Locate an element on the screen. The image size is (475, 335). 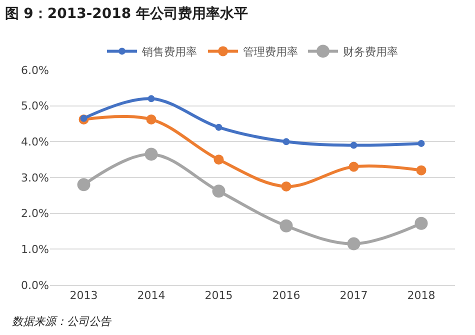
y-tick-label: 3.0% is located at coordinates (35, 177).